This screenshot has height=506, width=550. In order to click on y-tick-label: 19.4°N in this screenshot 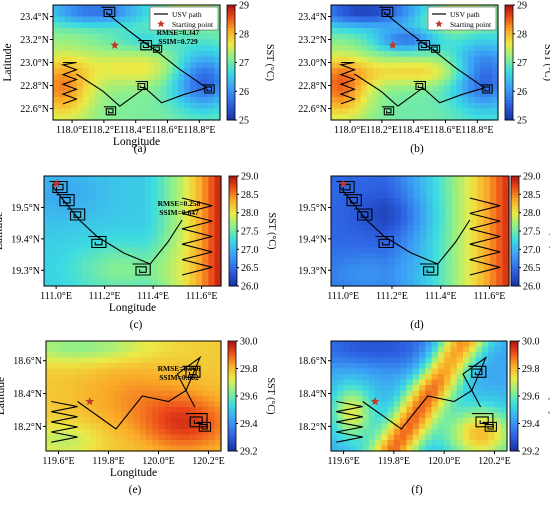, I will do `click(25, 239)`.